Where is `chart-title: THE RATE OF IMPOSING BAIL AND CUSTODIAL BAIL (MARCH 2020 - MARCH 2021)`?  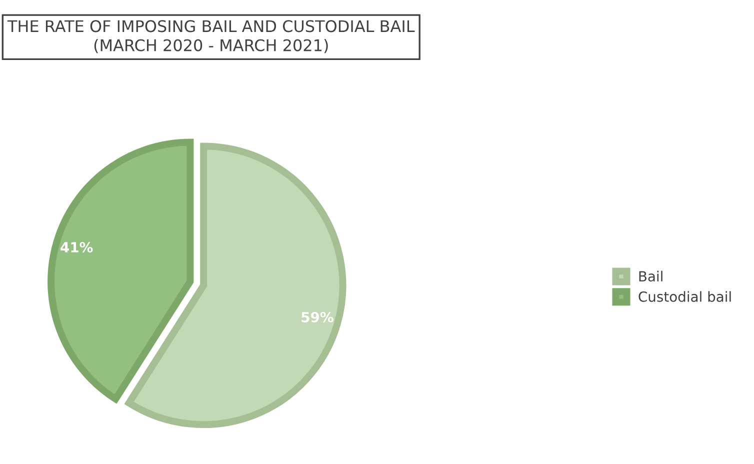 chart-title: THE RATE OF IMPOSING BAIL AND CUSTODIAL BAIL (MARCH 2020 - MARCH 2021) is located at coordinates (211, 37).